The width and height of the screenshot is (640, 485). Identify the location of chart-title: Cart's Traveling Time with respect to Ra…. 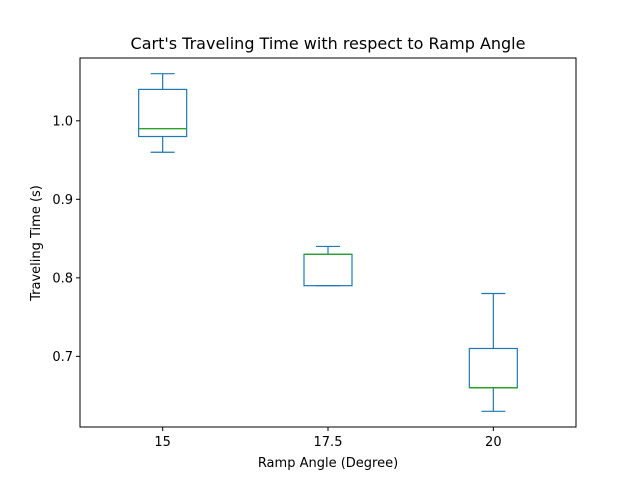
(328, 43).